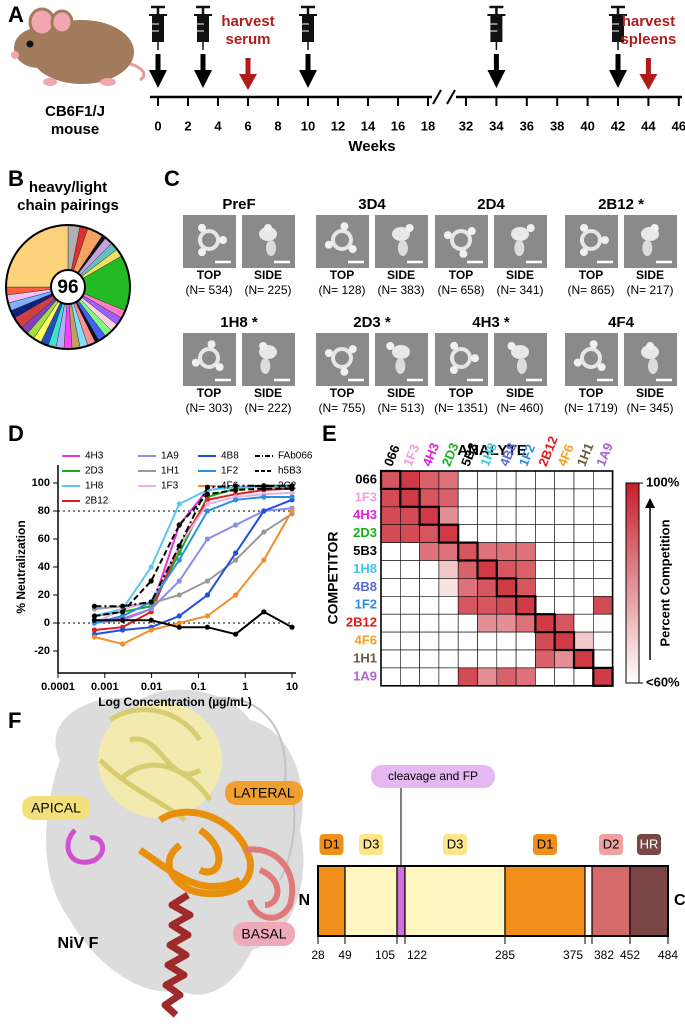 This screenshot has height=1024, width=685. What do you see at coordinates (151, 687) in the screenshot?
I see `x-tick-label: 0.01` at bounding box center [151, 687].